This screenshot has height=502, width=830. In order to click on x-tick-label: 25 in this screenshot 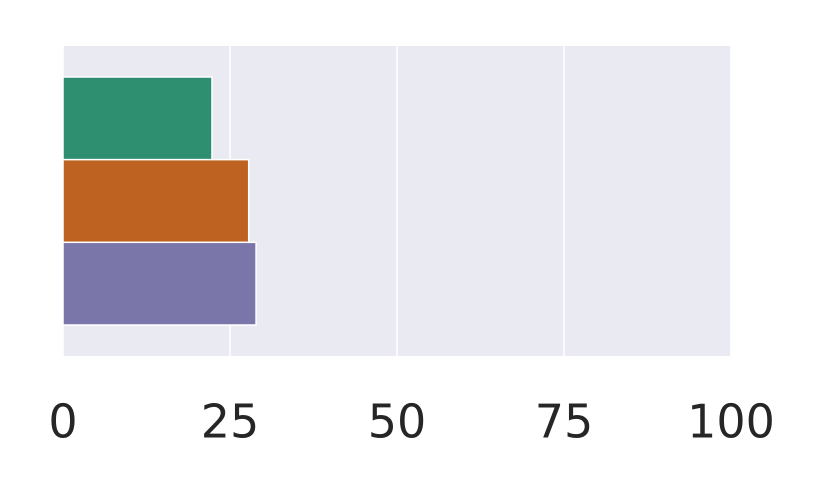, I will do `click(230, 422)`.